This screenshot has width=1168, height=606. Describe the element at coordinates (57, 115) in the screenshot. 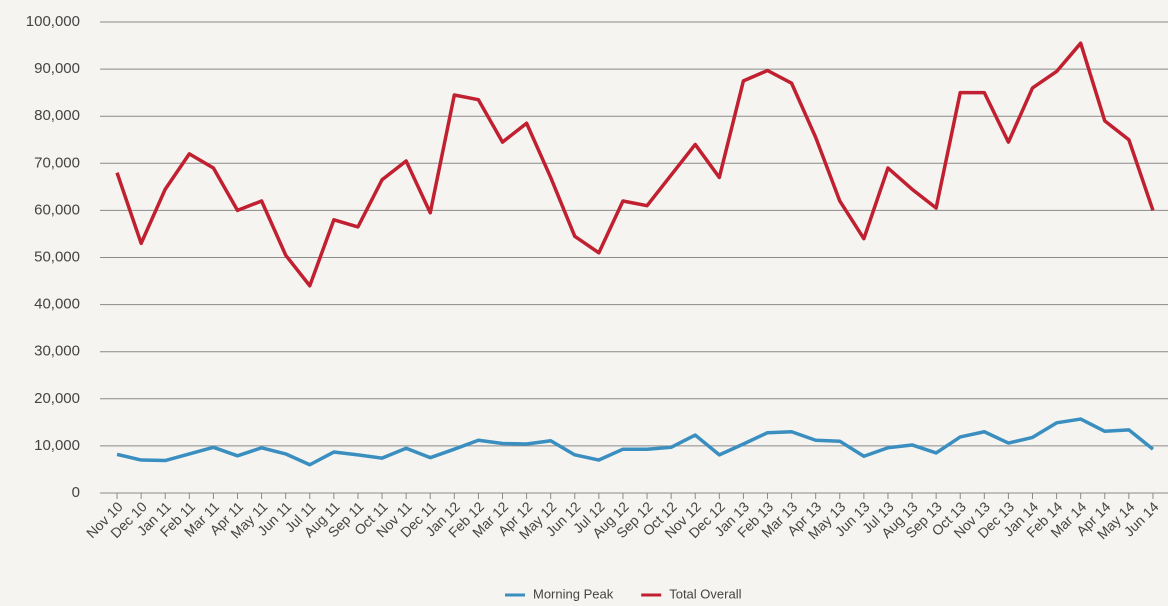

I see `y-tick-label: 80,000` at that location.